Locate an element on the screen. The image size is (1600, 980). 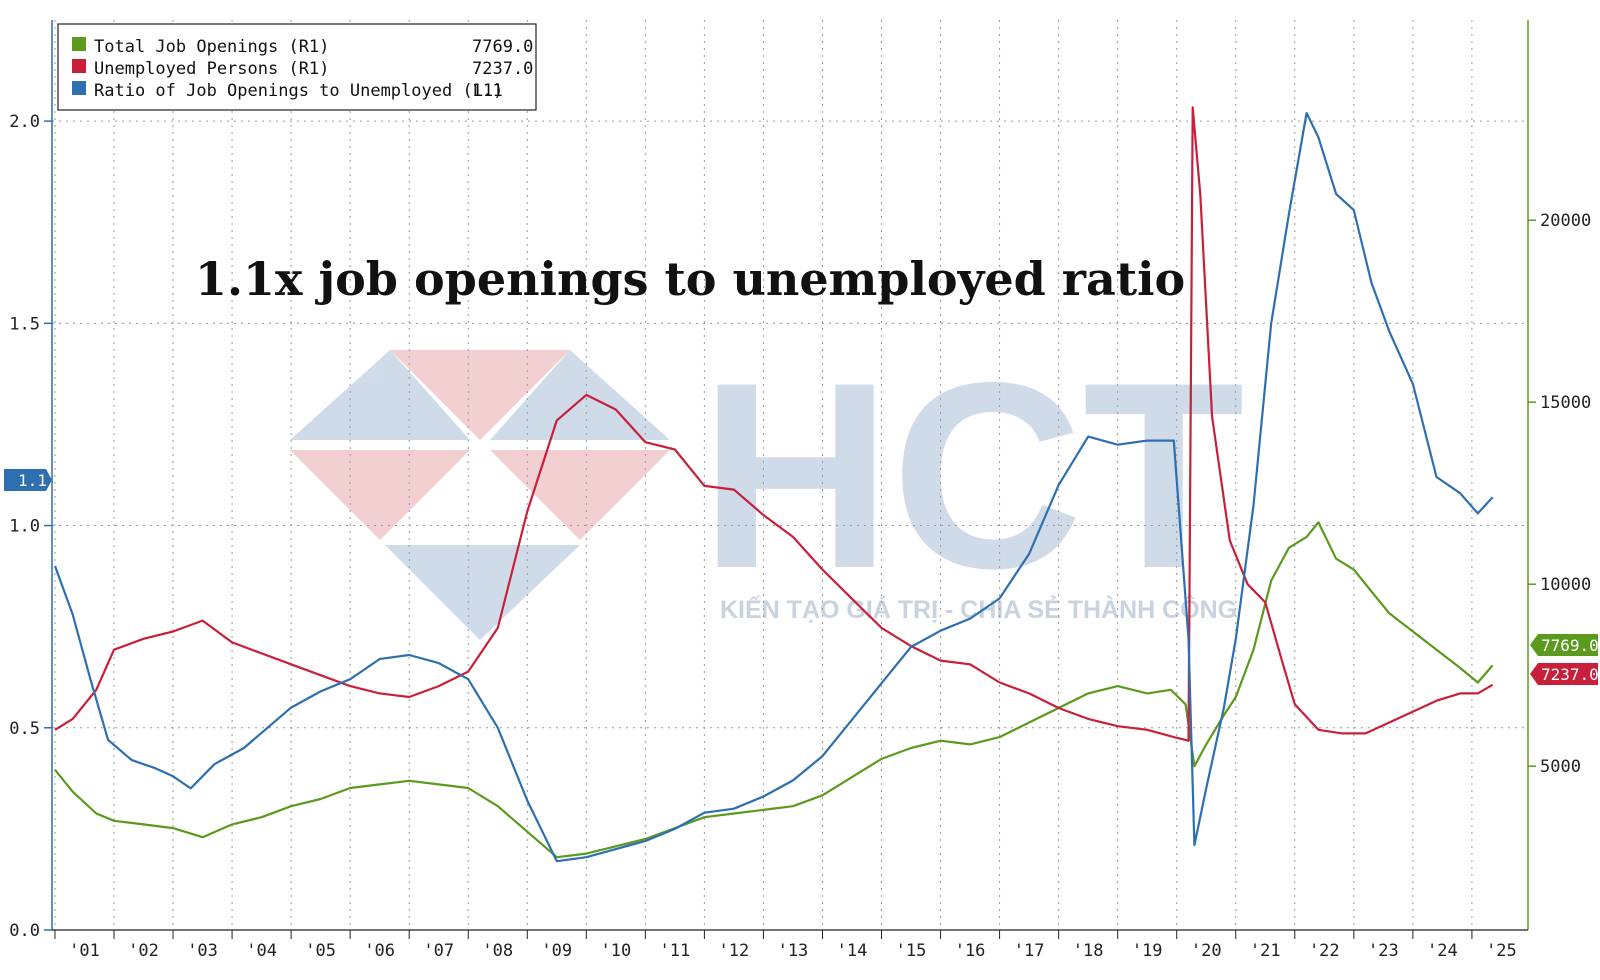
x-tick-label: '01 is located at coordinates (84, 951).